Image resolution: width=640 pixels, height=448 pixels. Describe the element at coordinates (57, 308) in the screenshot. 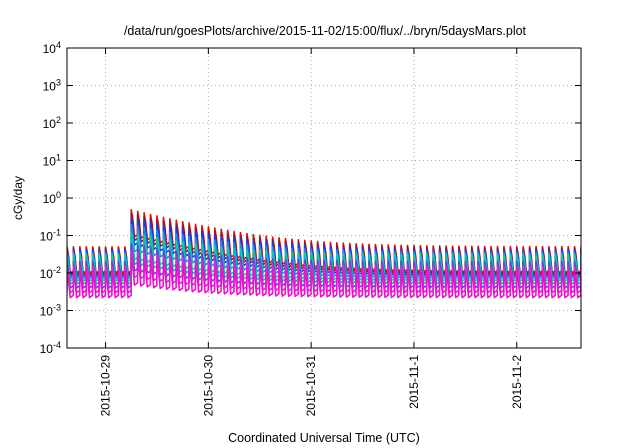

I see `y-tick-exponent: -3` at that location.